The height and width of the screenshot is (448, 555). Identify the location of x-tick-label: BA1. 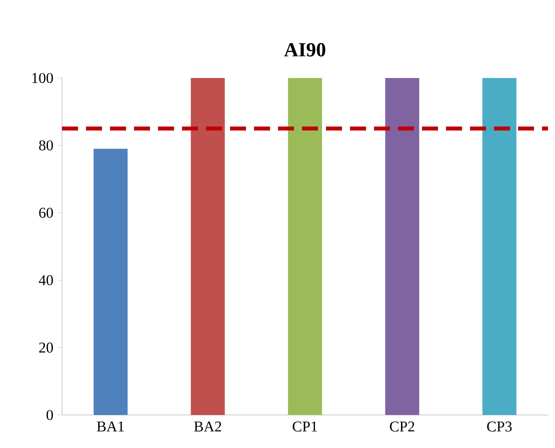
(110, 427).